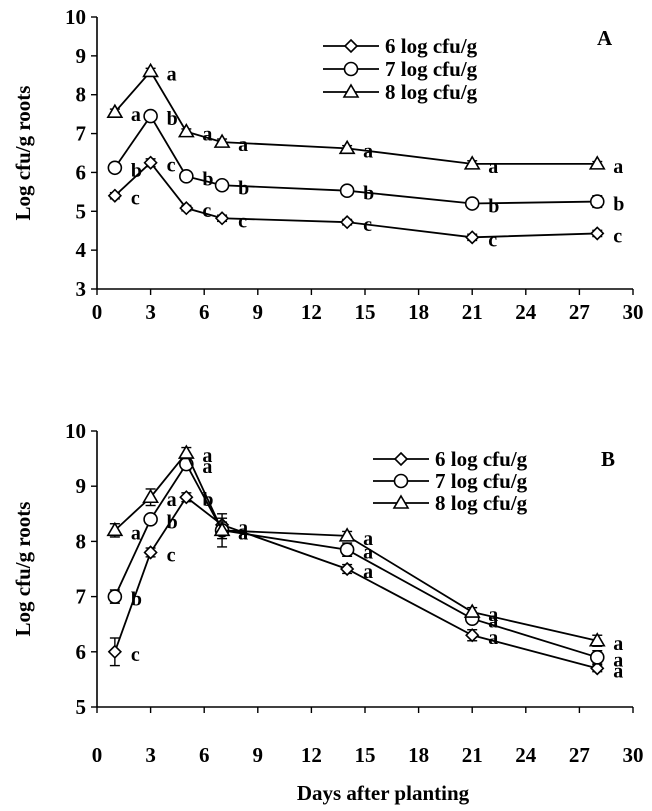 This screenshot has height=811, width=652. I want to click on legend-label: 6 log cfu/g, so click(481, 459).